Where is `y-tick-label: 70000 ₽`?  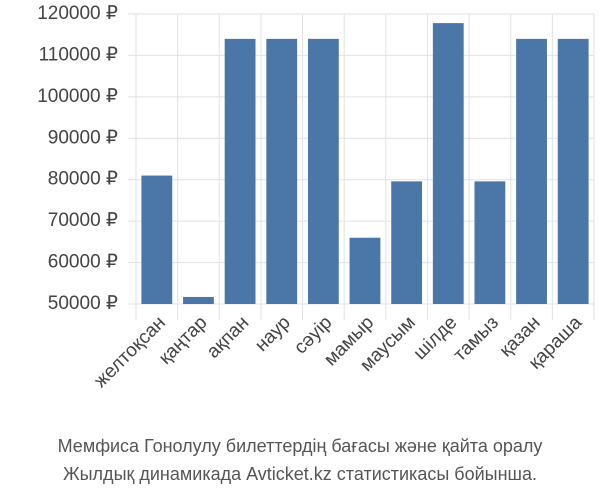
y-tick-label: 70000 ₽ is located at coordinates (83, 220).